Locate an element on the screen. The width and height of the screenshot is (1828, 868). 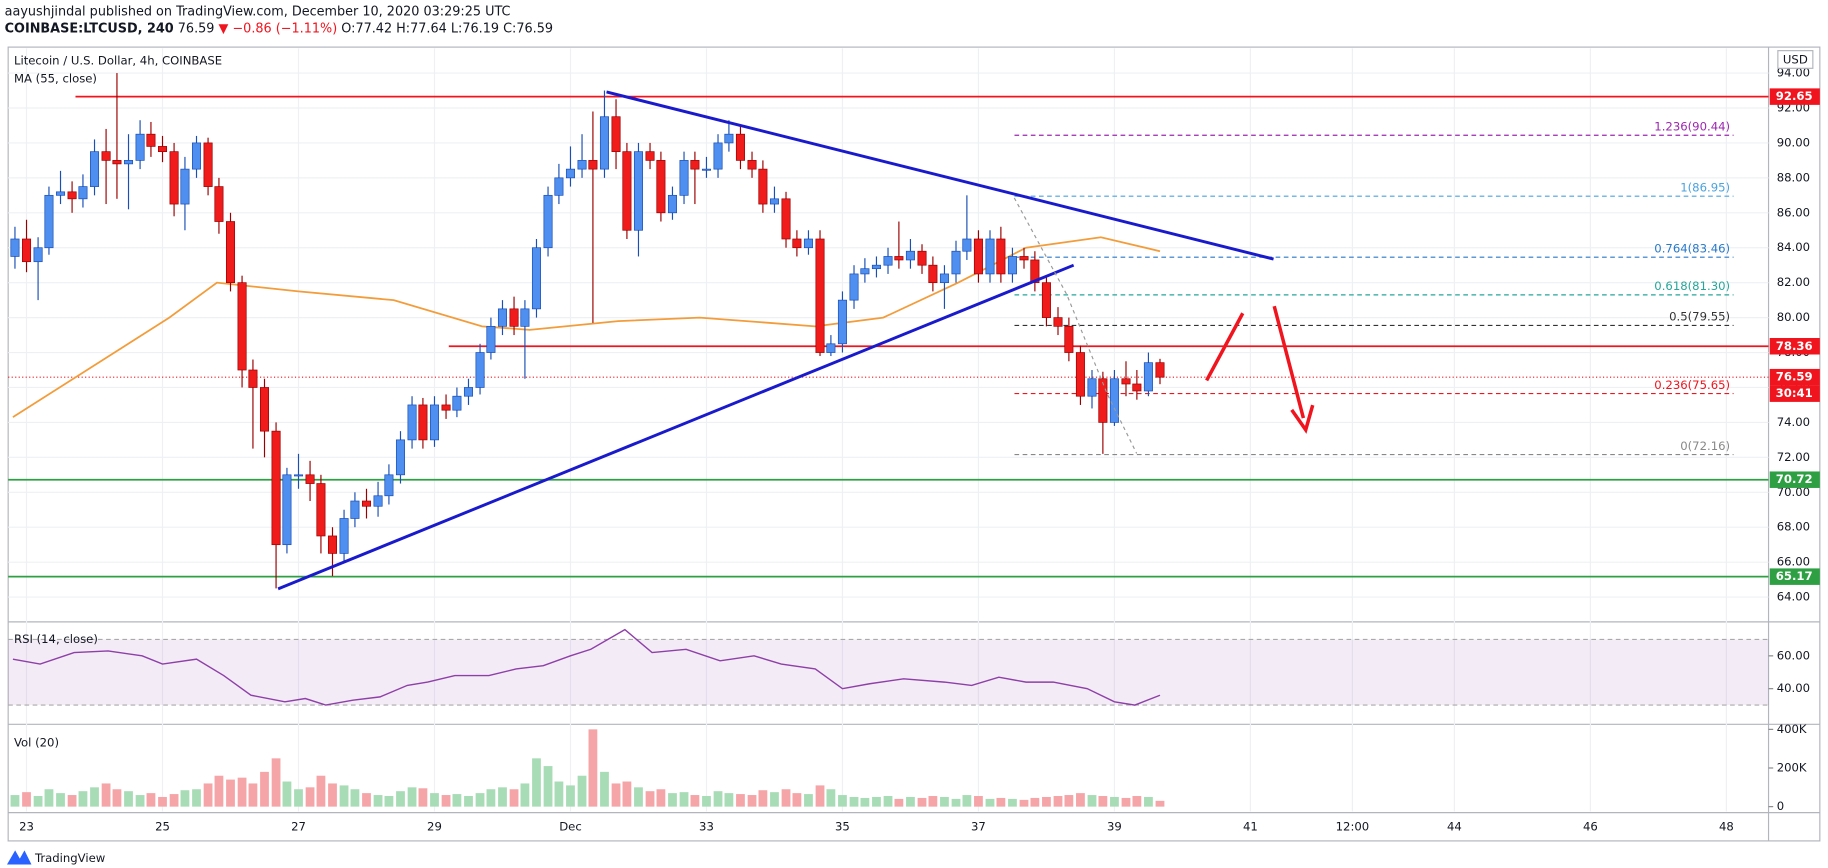
y-tick-label: 80.00 is located at coordinates (1793, 317).